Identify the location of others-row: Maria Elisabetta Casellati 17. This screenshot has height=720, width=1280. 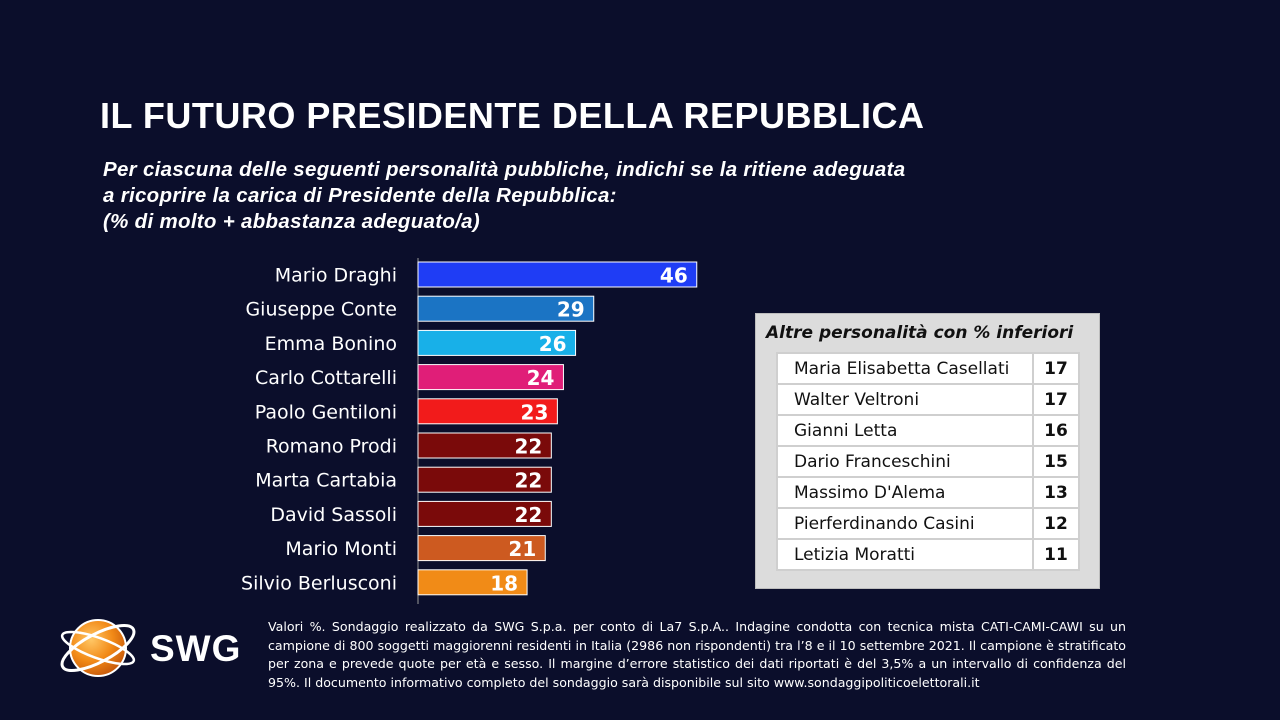
(928, 368).